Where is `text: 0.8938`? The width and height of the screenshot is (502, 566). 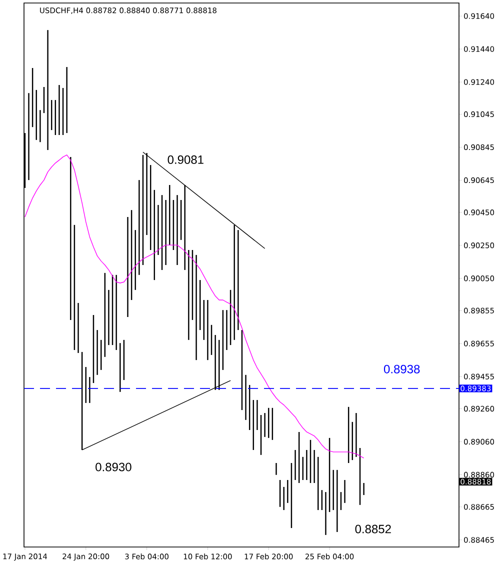
text: 0.8938 is located at coordinates (402, 369).